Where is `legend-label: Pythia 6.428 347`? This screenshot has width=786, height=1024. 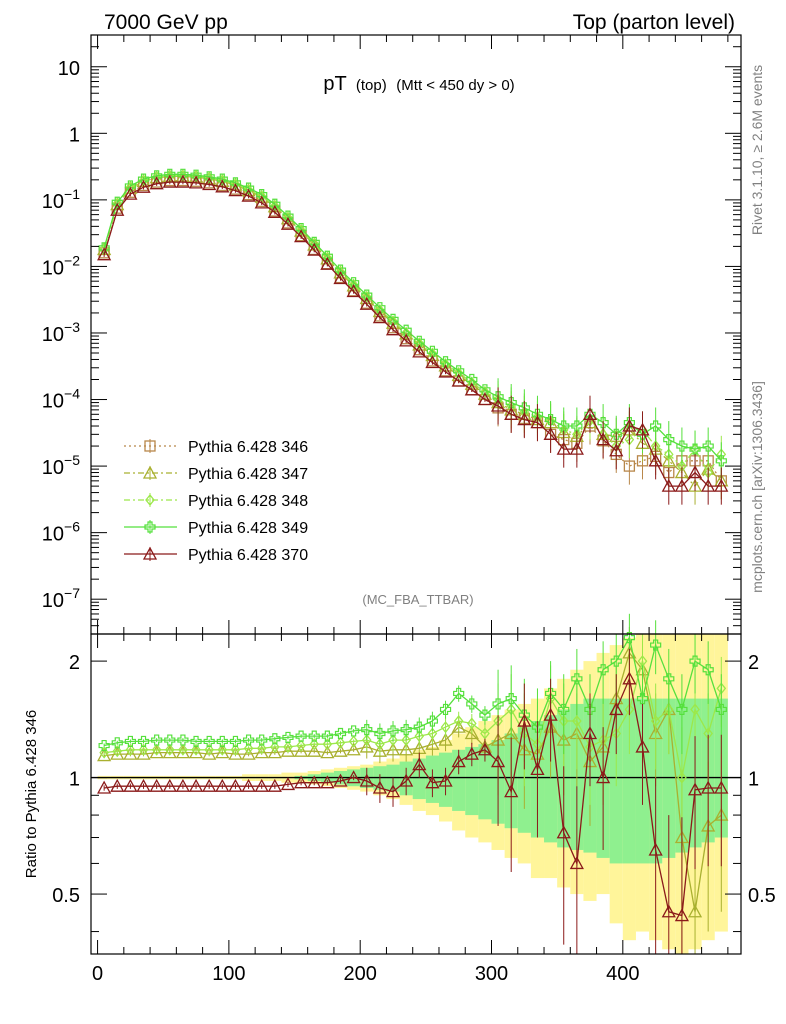
legend-label: Pythia 6.428 347 is located at coordinates (248, 474).